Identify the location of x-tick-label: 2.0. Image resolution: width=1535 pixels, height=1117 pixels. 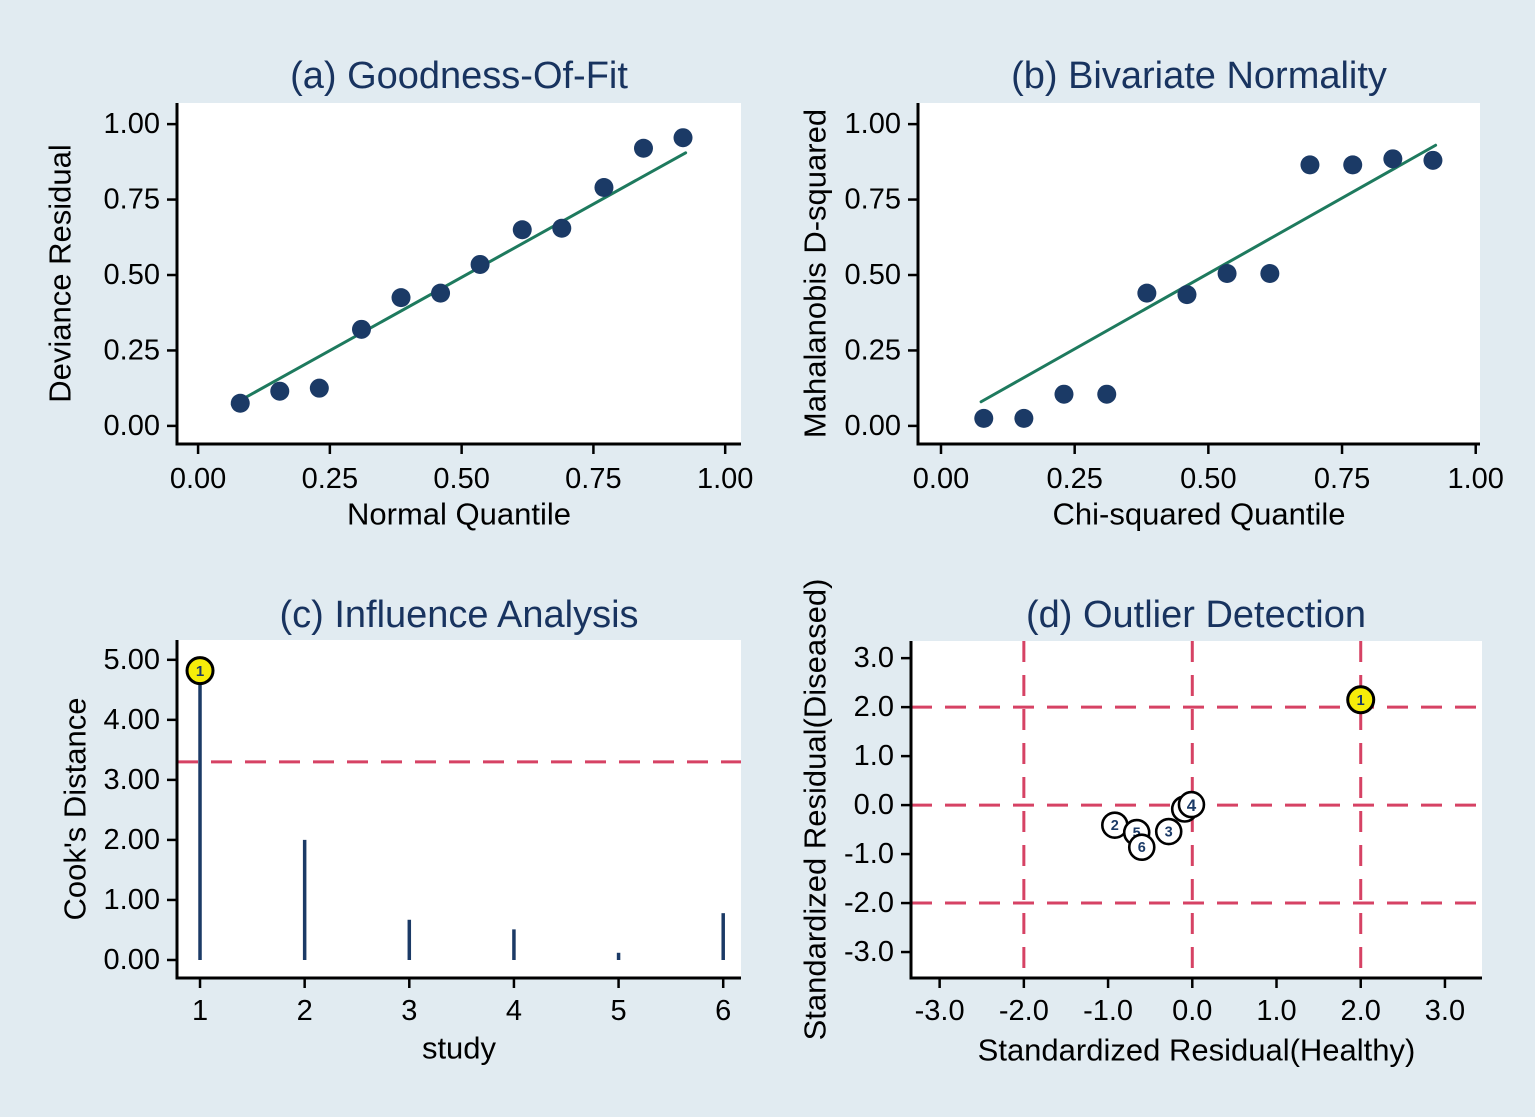
(1361, 1011).